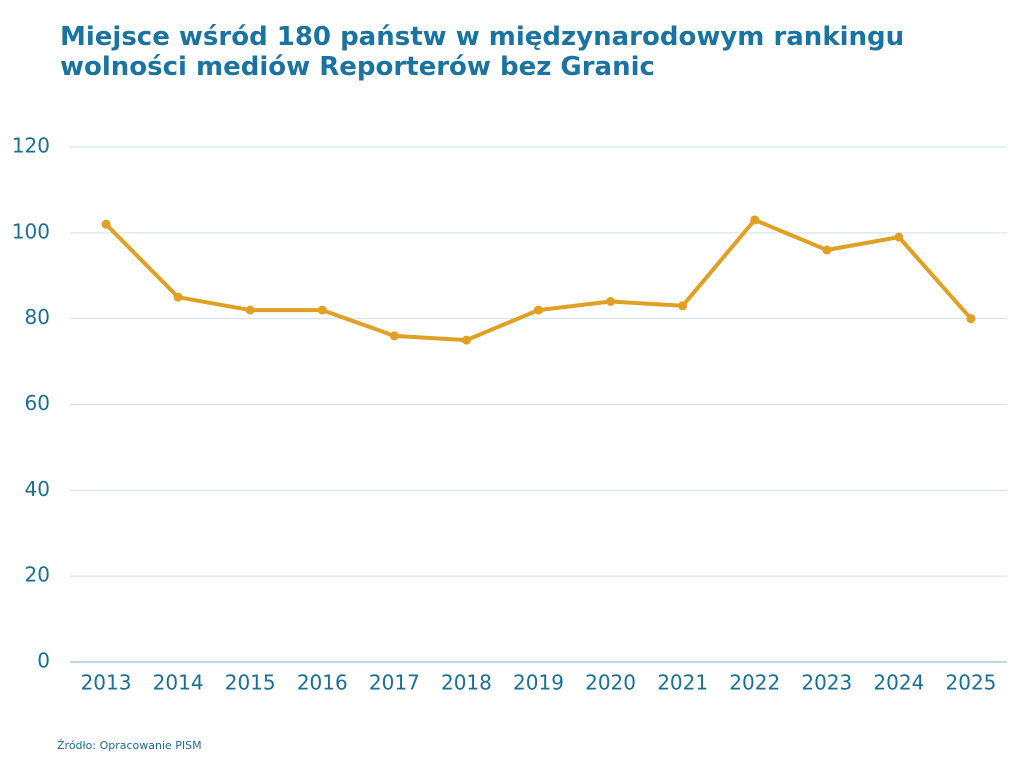 The height and width of the screenshot is (768, 1024). What do you see at coordinates (971, 683) in the screenshot?
I see `x-tick-label: 2025` at bounding box center [971, 683].